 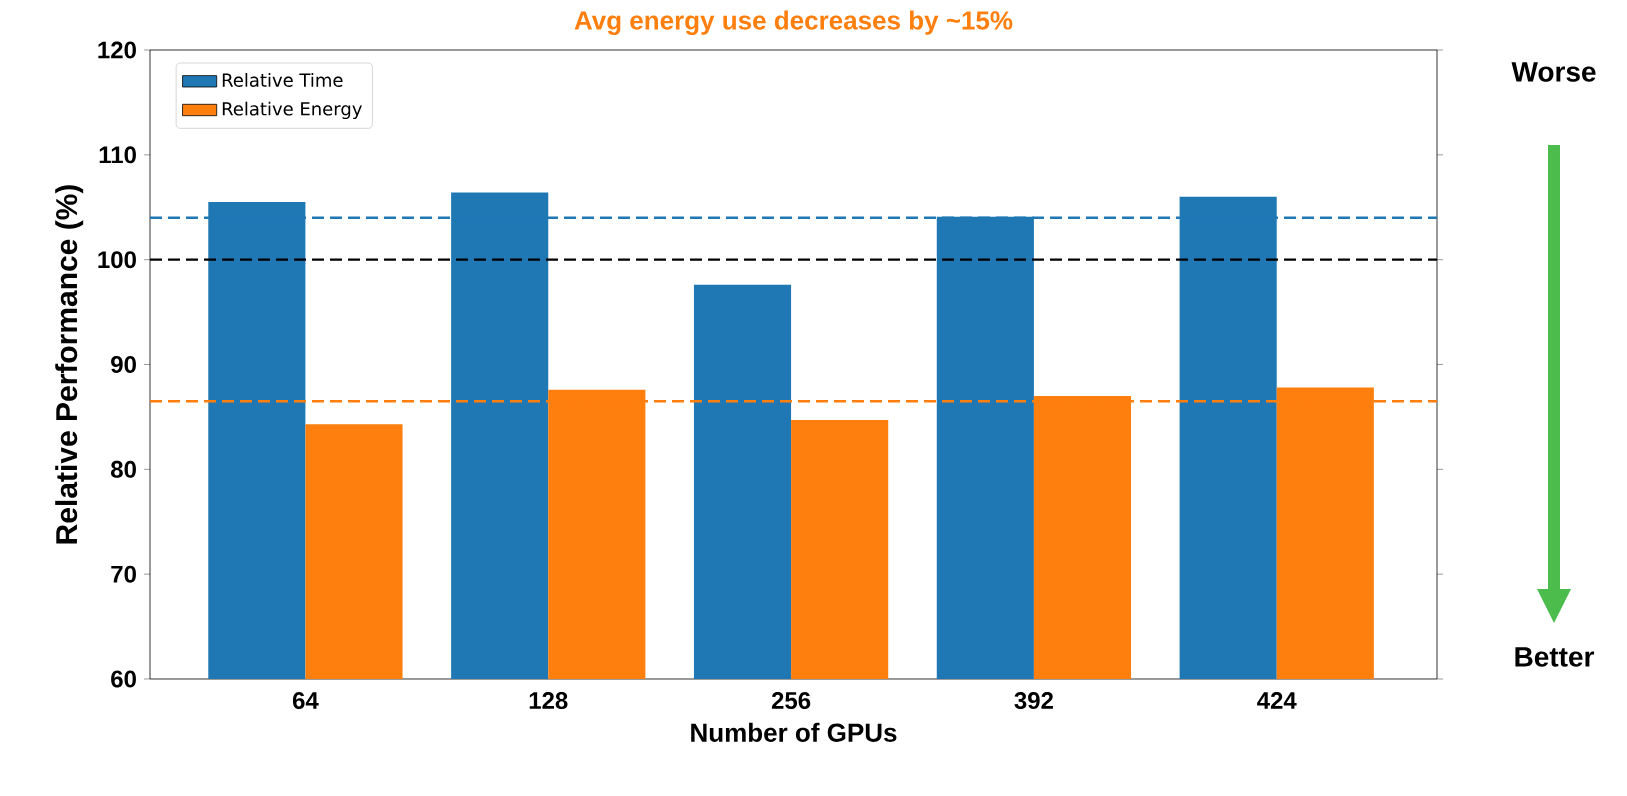 I want to click on legend-label: Relative Time, so click(x=282, y=79).